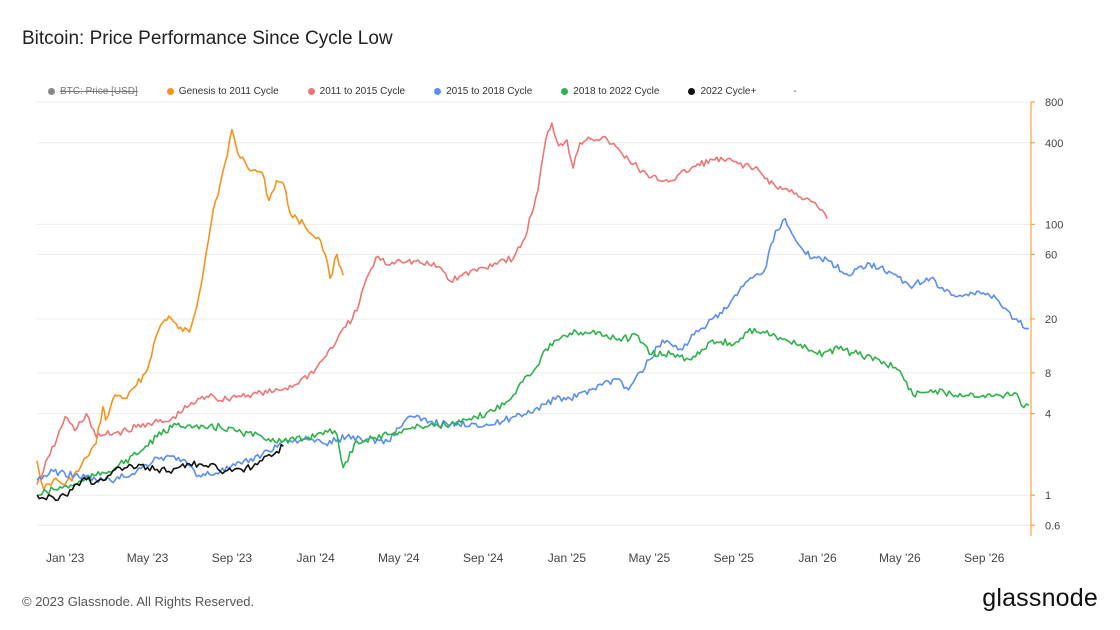  I want to click on x-tick-label: Jan '23, so click(65, 558).